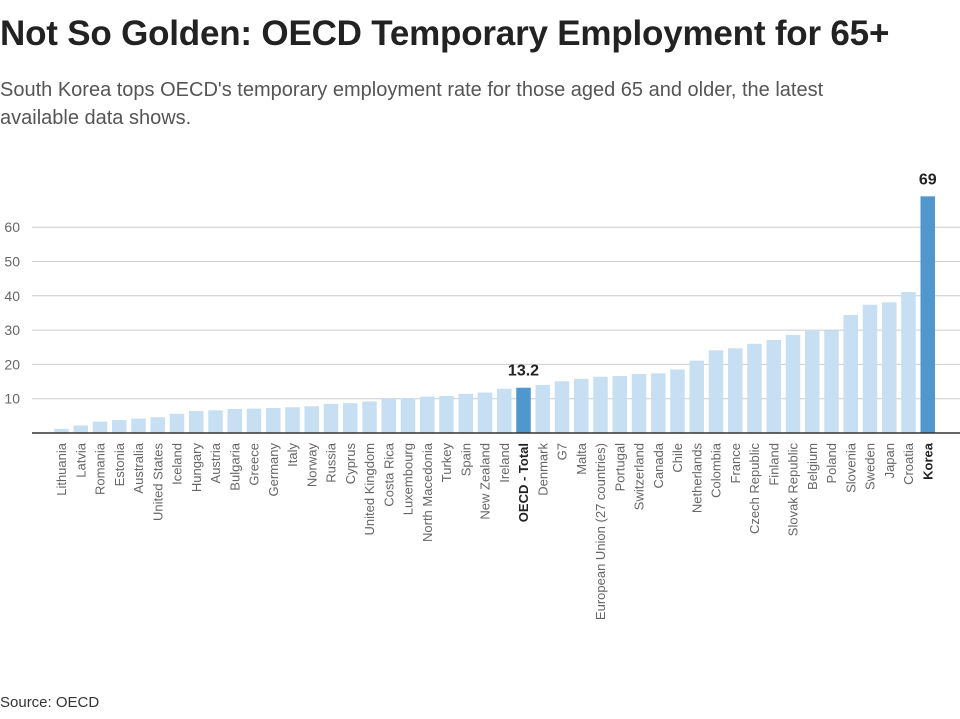 The height and width of the screenshot is (719, 960). What do you see at coordinates (311, 465) in the screenshot?
I see `x-tick-label-norway: Norway` at bounding box center [311, 465].